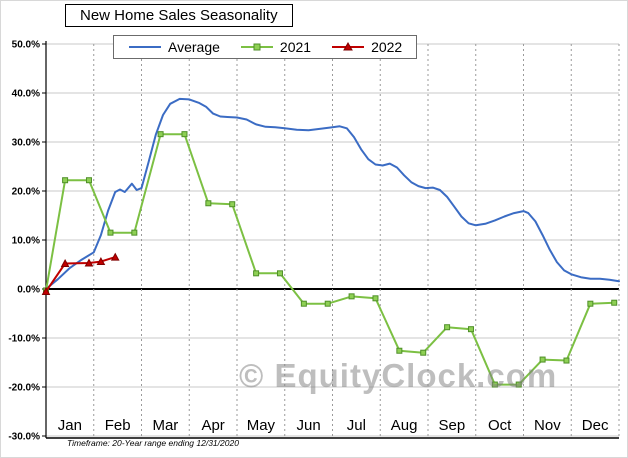 The height and width of the screenshot is (458, 628). What do you see at coordinates (24, 339) in the screenshot?
I see `y-tick-label: -10.0%` at bounding box center [24, 339].